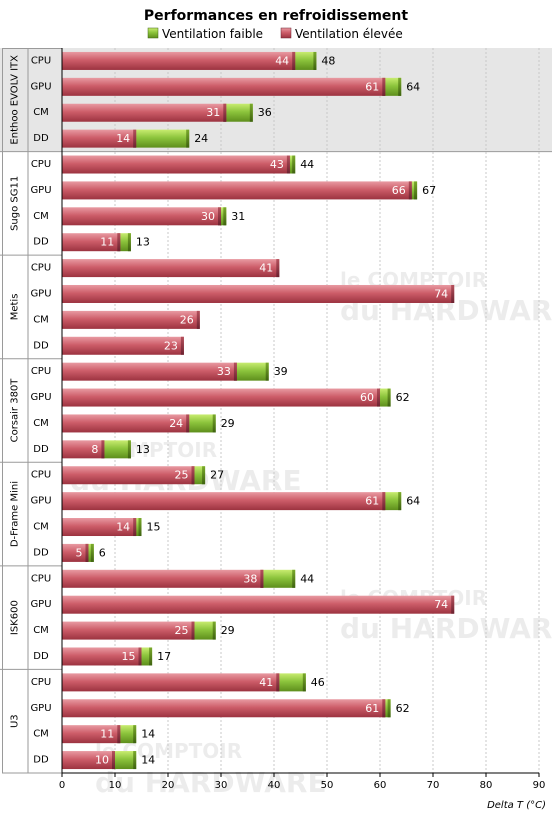 The width and height of the screenshot is (552, 813). I want to click on x-tick-label: 0, so click(62, 785).